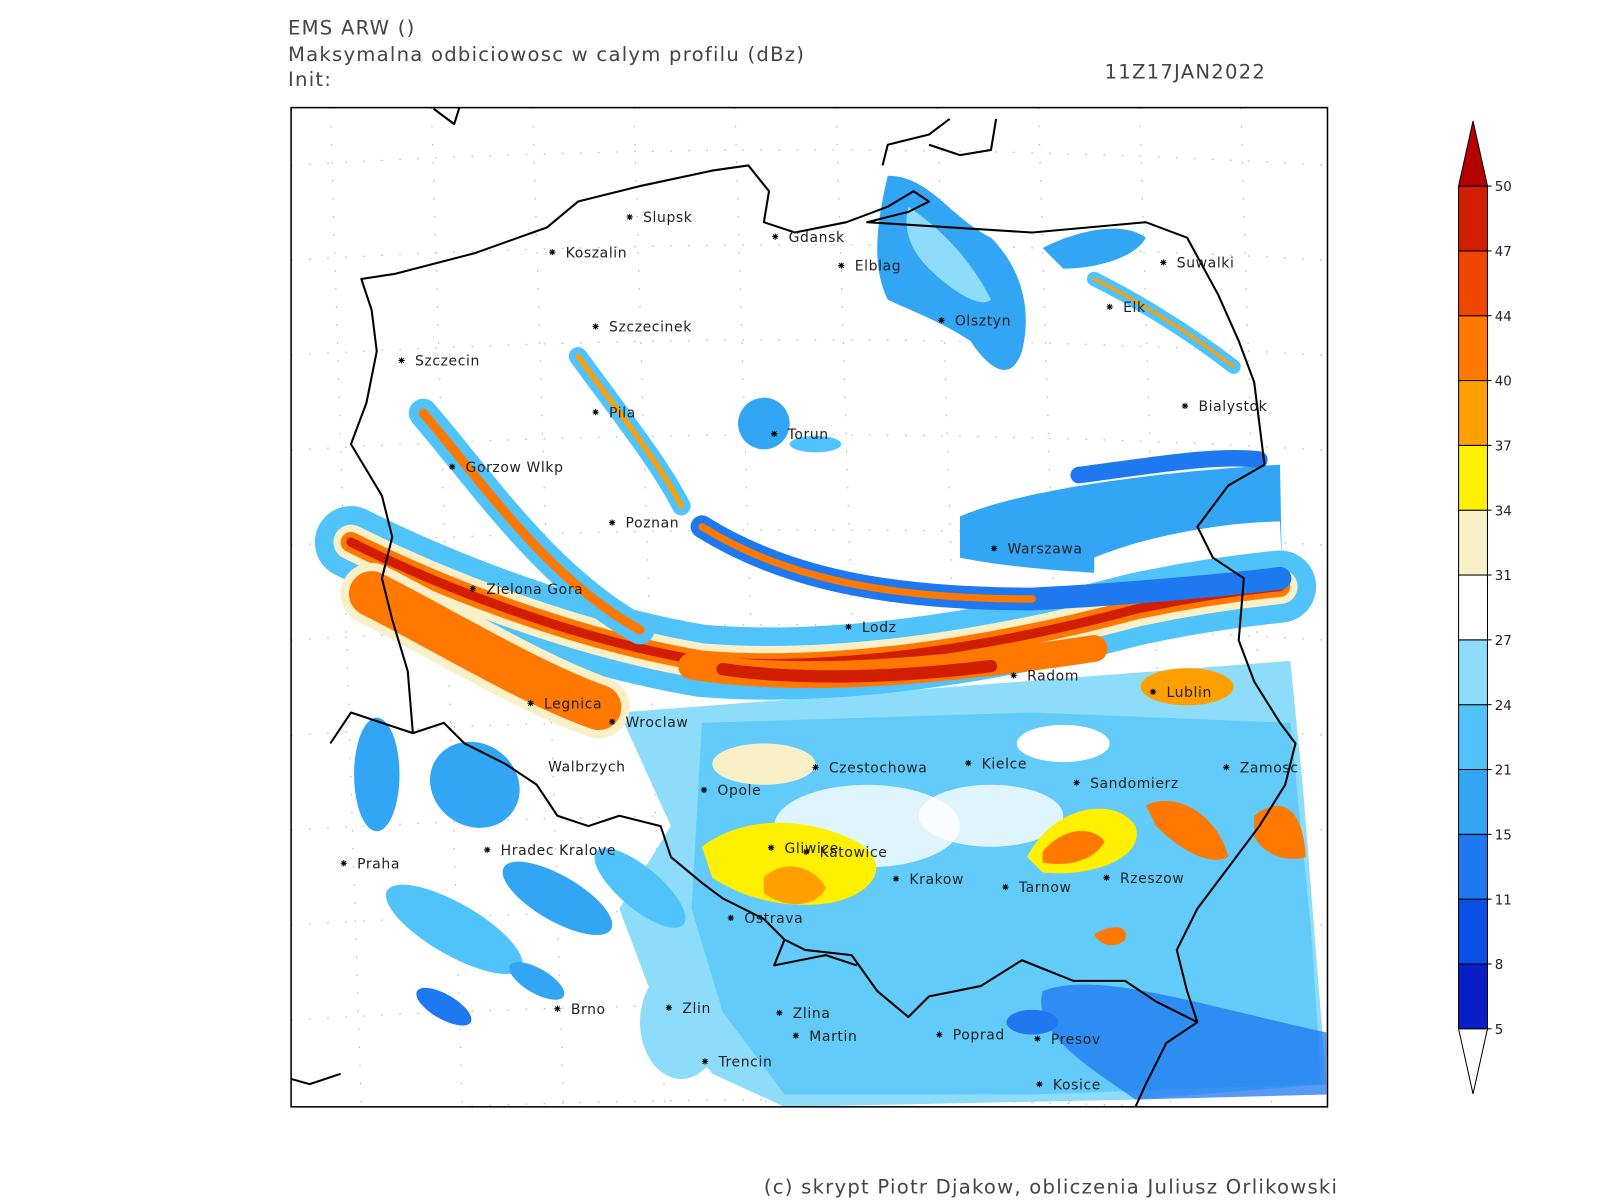  What do you see at coordinates (817, 238) in the screenshot?
I see `city-label: Gdansk` at bounding box center [817, 238].